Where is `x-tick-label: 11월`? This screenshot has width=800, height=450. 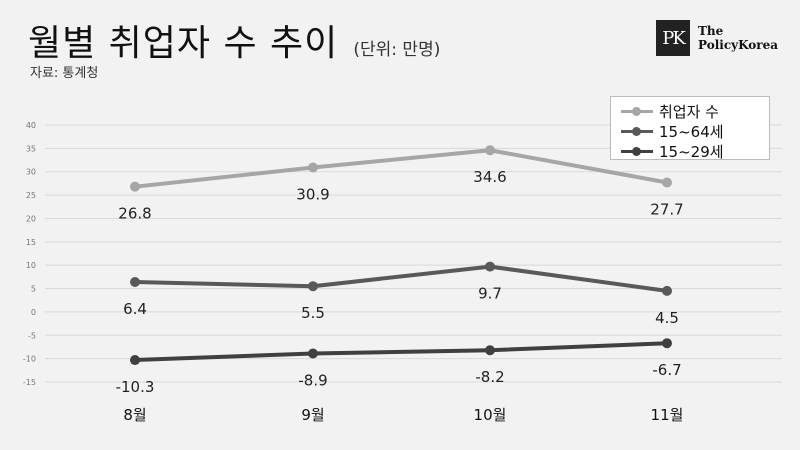 x-tick-label: 11월 is located at coordinates (667, 415).